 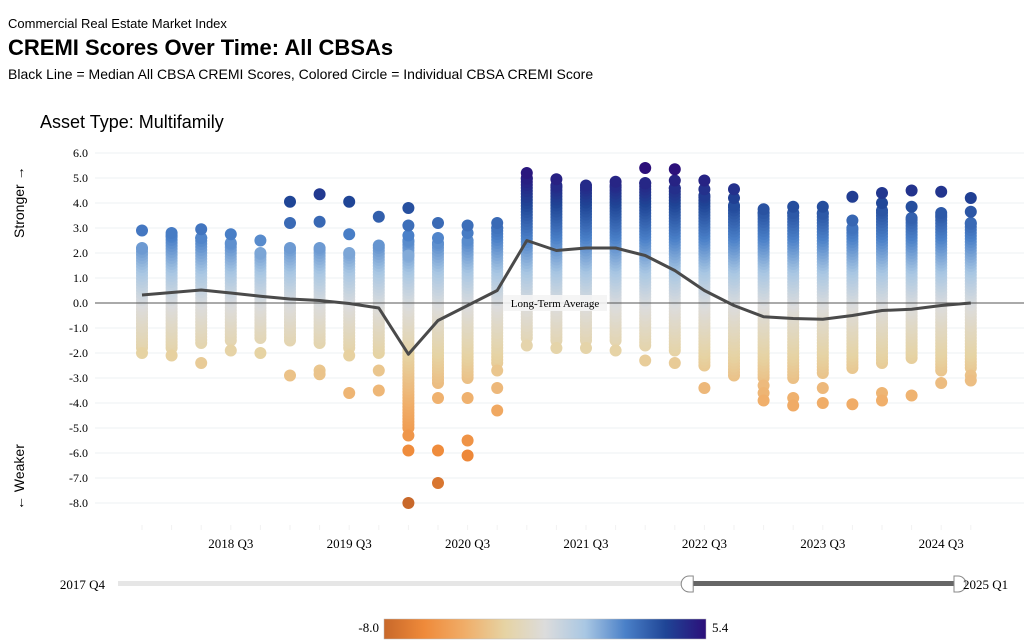 What do you see at coordinates (823, 583) in the screenshot?
I see `slider-selected-range` at bounding box center [823, 583].